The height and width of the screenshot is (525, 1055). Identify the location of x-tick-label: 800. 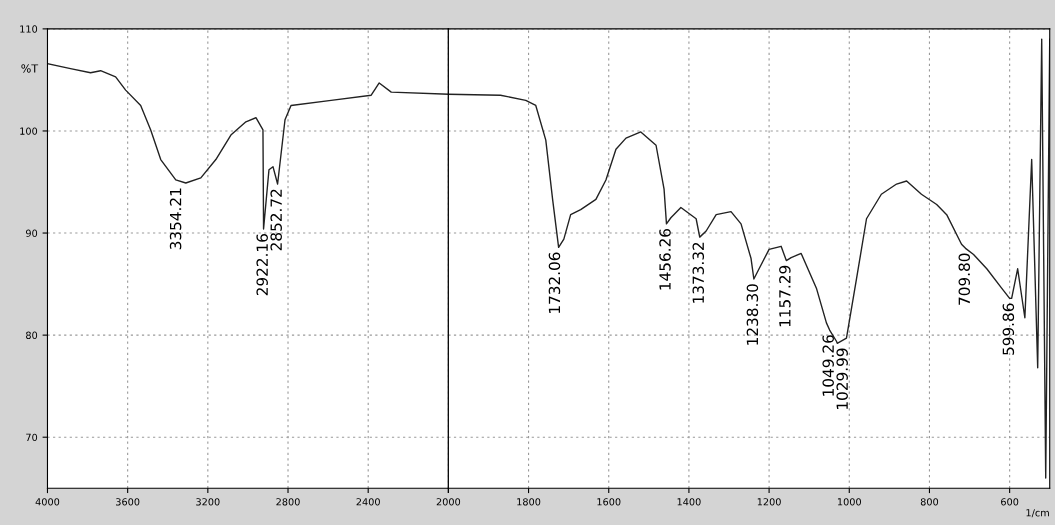
(929, 502).